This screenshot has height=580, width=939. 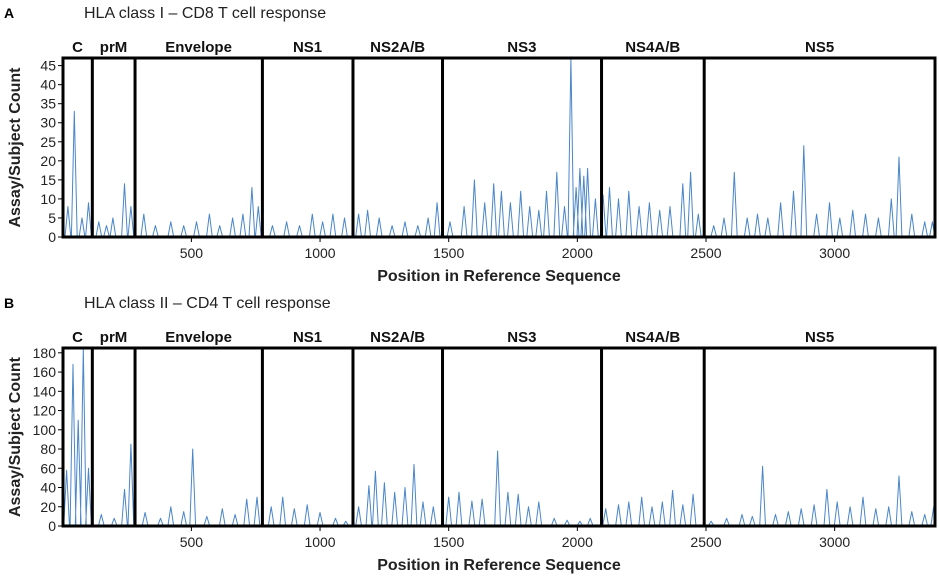 I want to click on y-tick-label: 100, so click(x=45, y=430).